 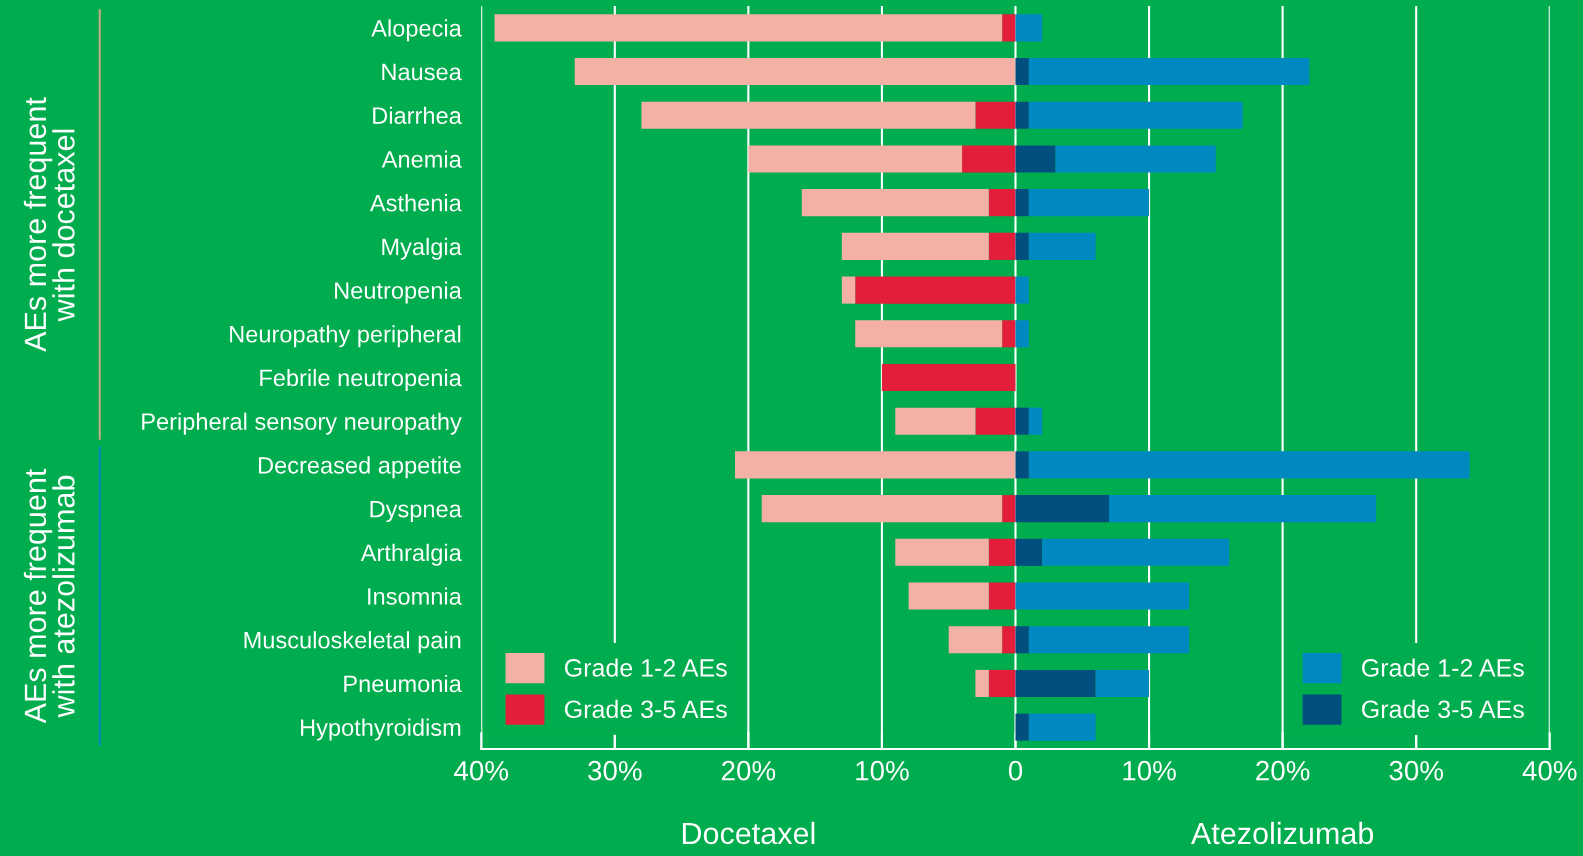 I want to click on y-tick-label: Musculoskeletal pain, so click(x=352, y=642).